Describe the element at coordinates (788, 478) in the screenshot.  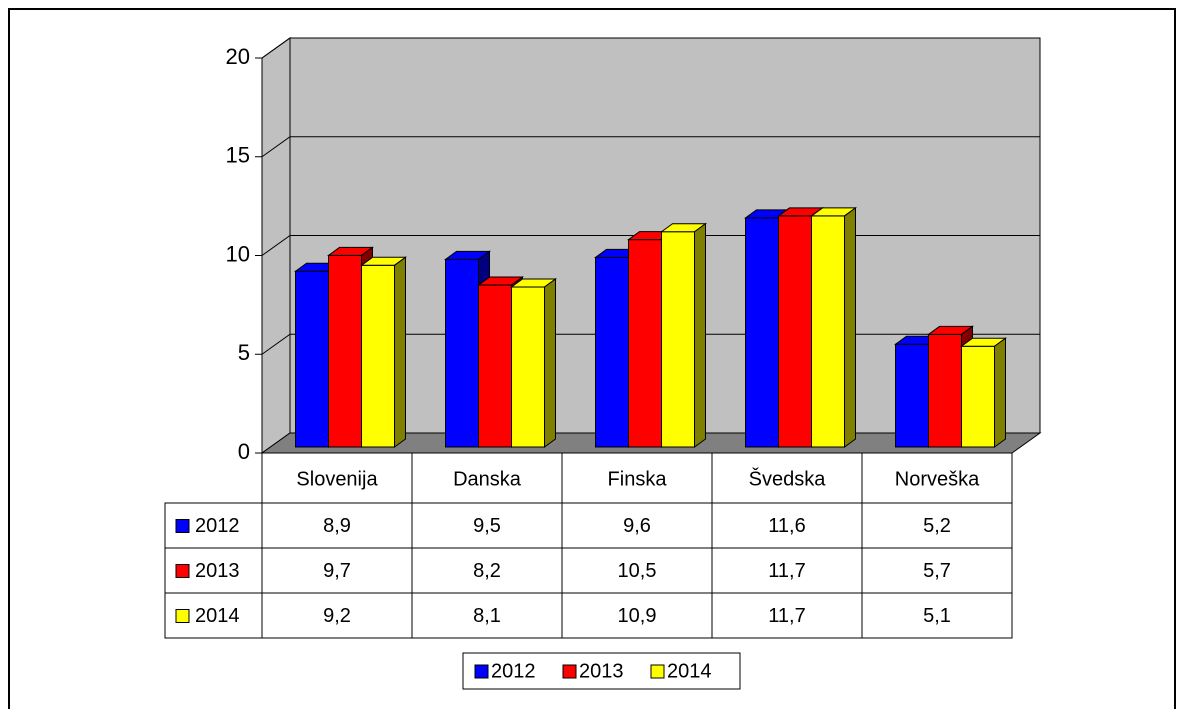
I see `x-tick-label: Švedska` at that location.